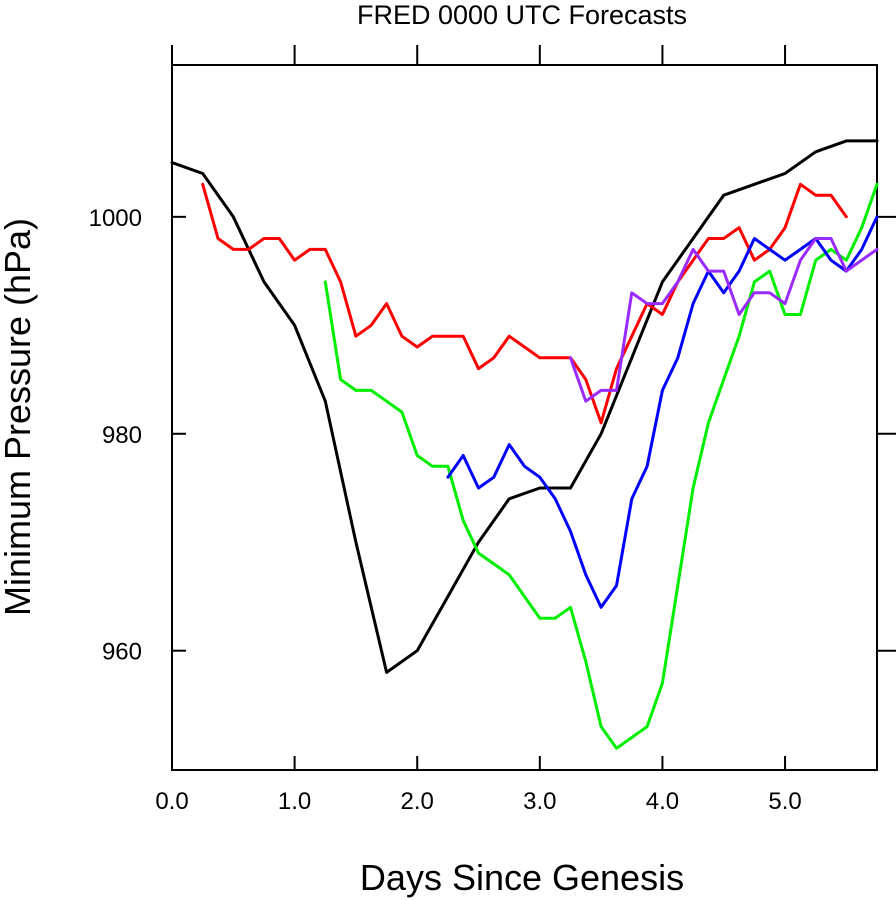 This screenshot has width=896, height=900. Describe the element at coordinates (122, 652) in the screenshot. I see `y-tick-label: 960` at that location.